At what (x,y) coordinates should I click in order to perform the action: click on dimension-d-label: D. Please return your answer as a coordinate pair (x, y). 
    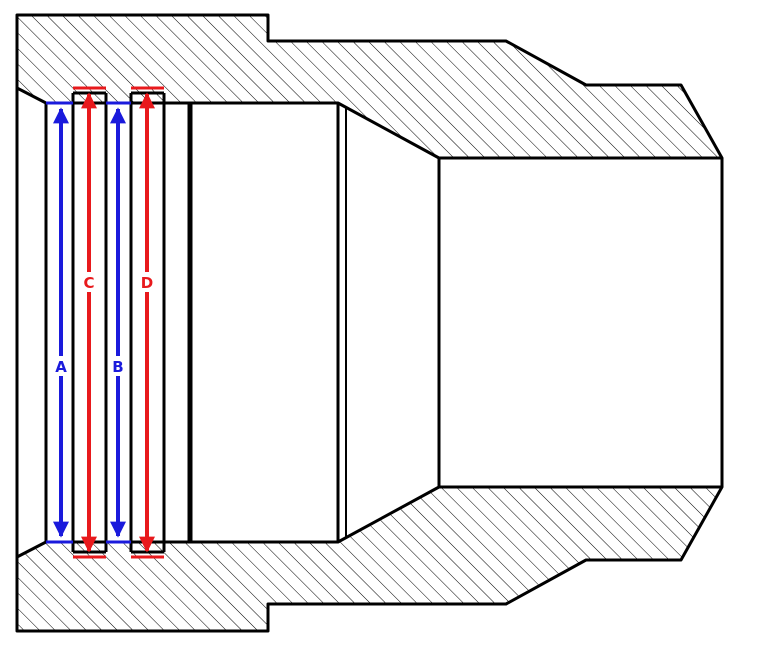
    Looking at the image, I should click on (147, 283).